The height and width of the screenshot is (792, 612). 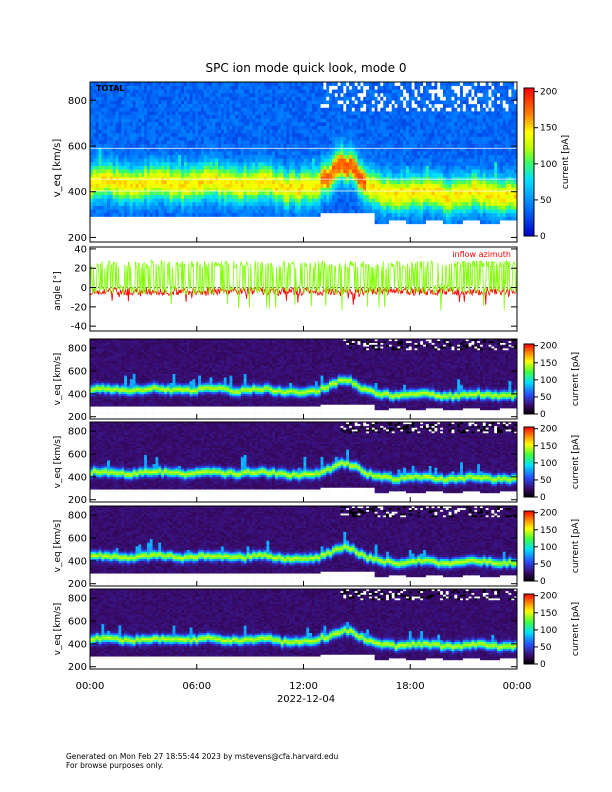 I want to click on xtick-label: 06:00, so click(x=196, y=686).